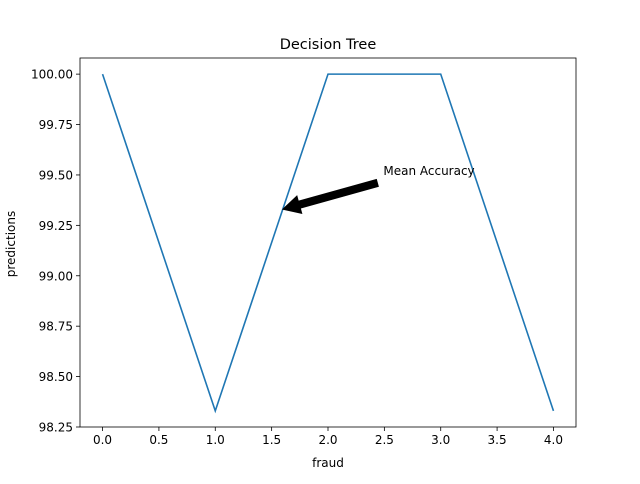 The width and height of the screenshot is (640, 484). Describe the element at coordinates (56, 175) in the screenshot. I see `y-tick-label: 99.50` at that location.